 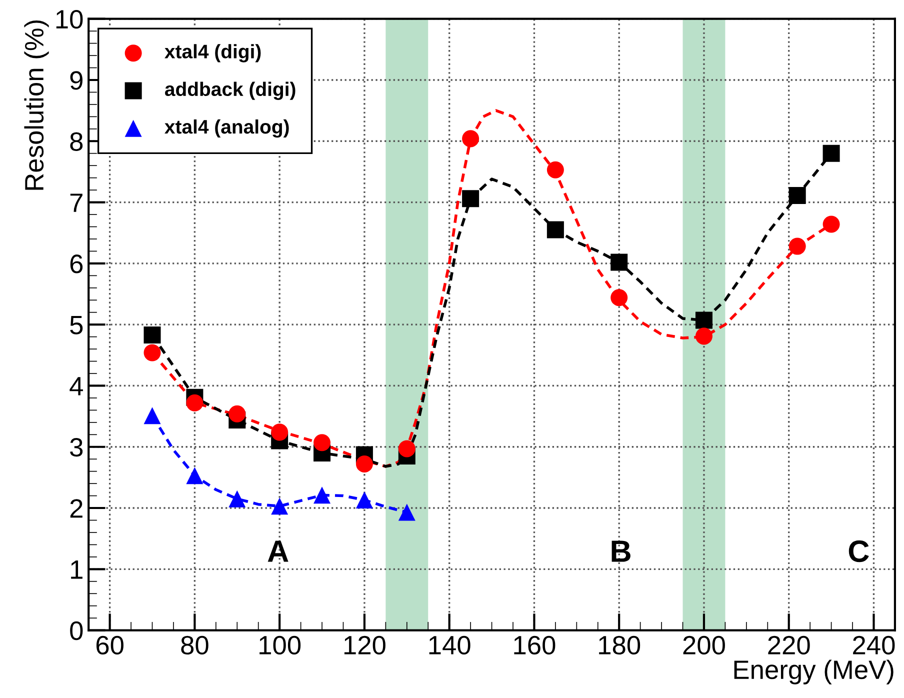 I want to click on y-tick-label: 6, so click(x=76, y=264).